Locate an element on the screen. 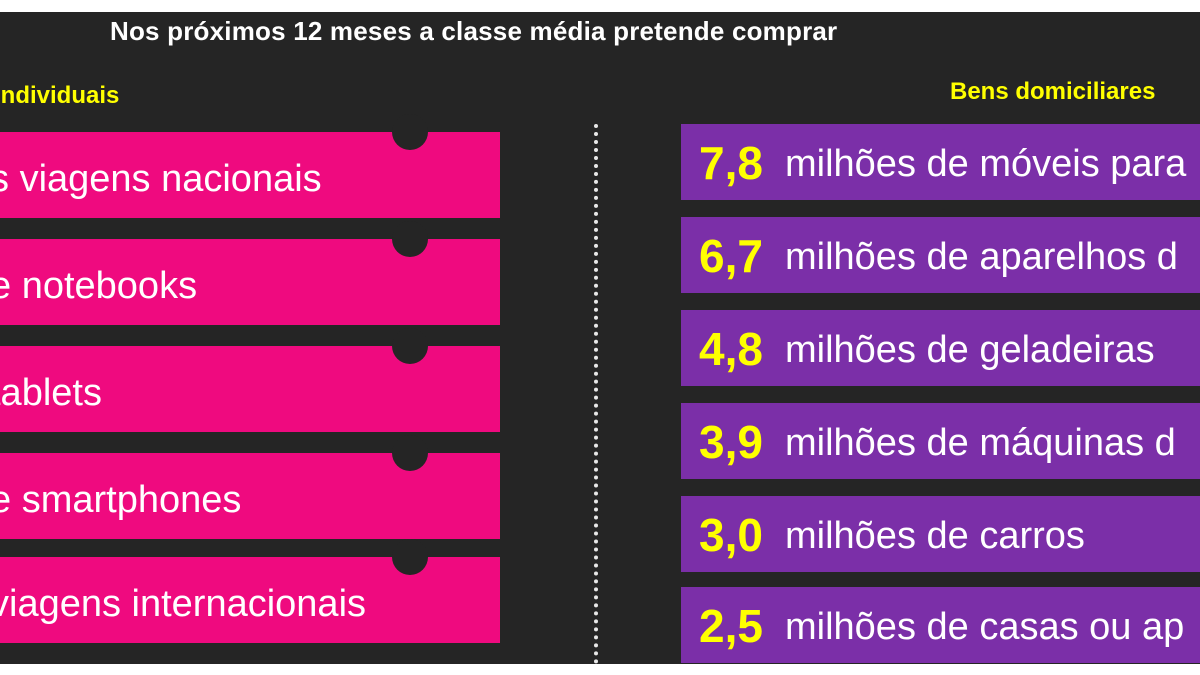 Image resolution: width=1200 pixels, height=675 pixels. individual-item-label: e smartphones is located at coordinates (120, 496).